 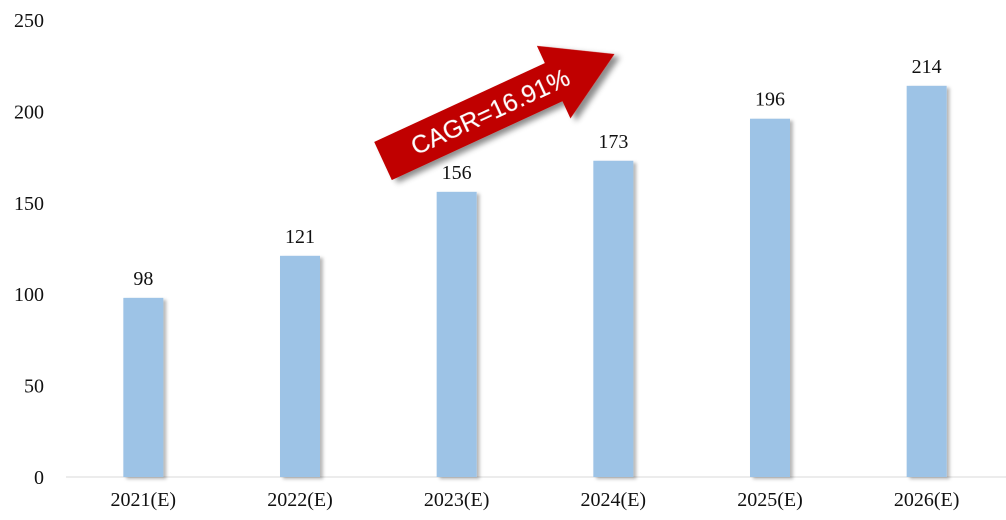 I want to click on x-tick-label: 2025(E), so click(x=770, y=500).